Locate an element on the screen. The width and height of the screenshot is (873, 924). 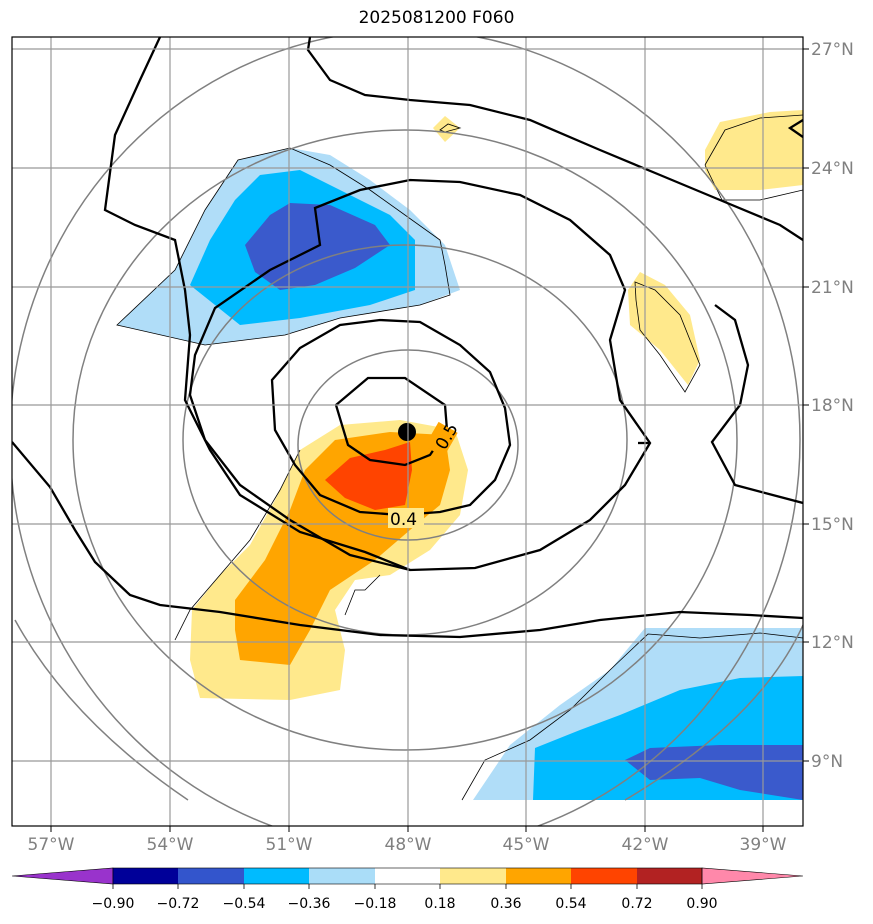
lat-label-24n: 24°N is located at coordinates (832, 169).